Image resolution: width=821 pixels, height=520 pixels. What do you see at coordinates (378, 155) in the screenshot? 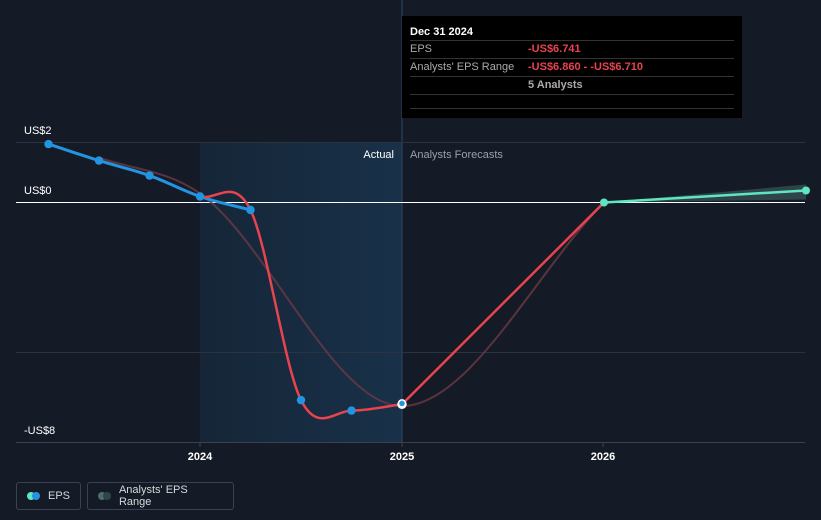
I see `actual-region-label: Actual` at bounding box center [378, 155].